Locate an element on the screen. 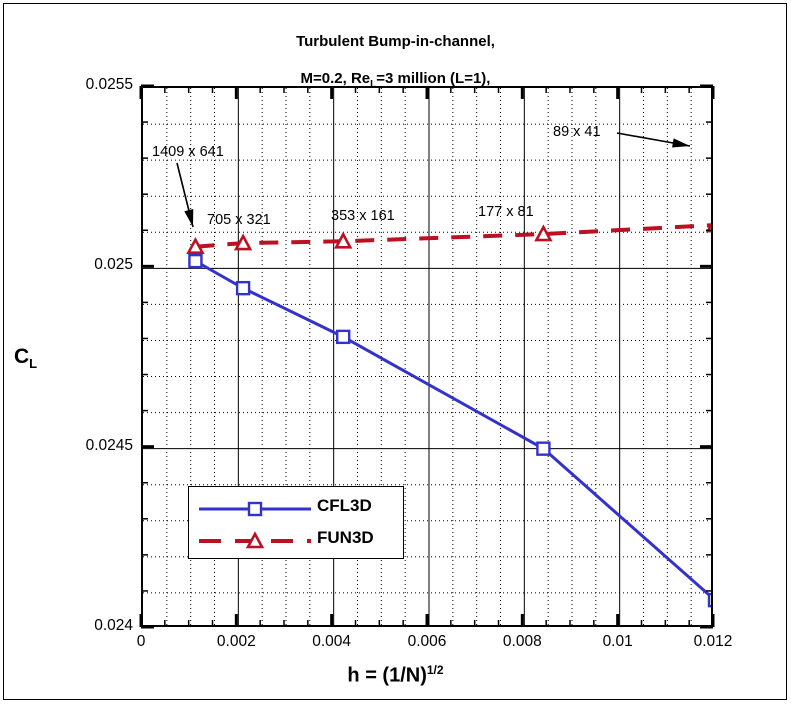  grid-size-annotation: 177 x 81 is located at coordinates (506, 212).